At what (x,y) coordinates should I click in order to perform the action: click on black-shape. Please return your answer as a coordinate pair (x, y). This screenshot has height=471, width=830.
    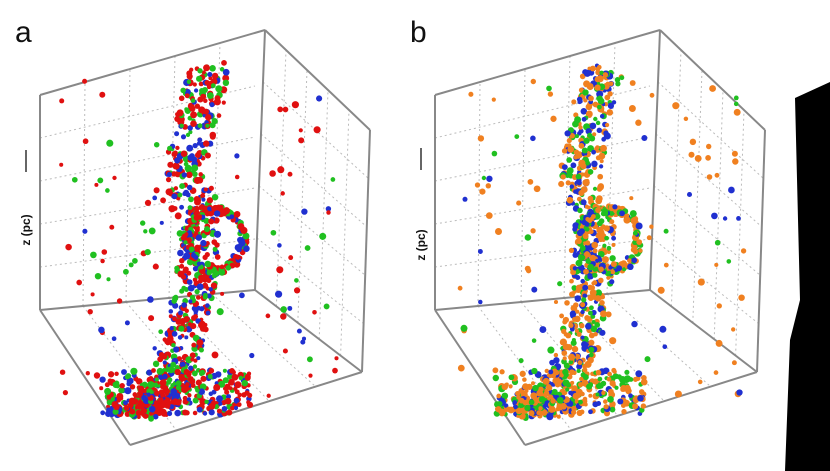
    Looking at the image, I should click on (807, 276).